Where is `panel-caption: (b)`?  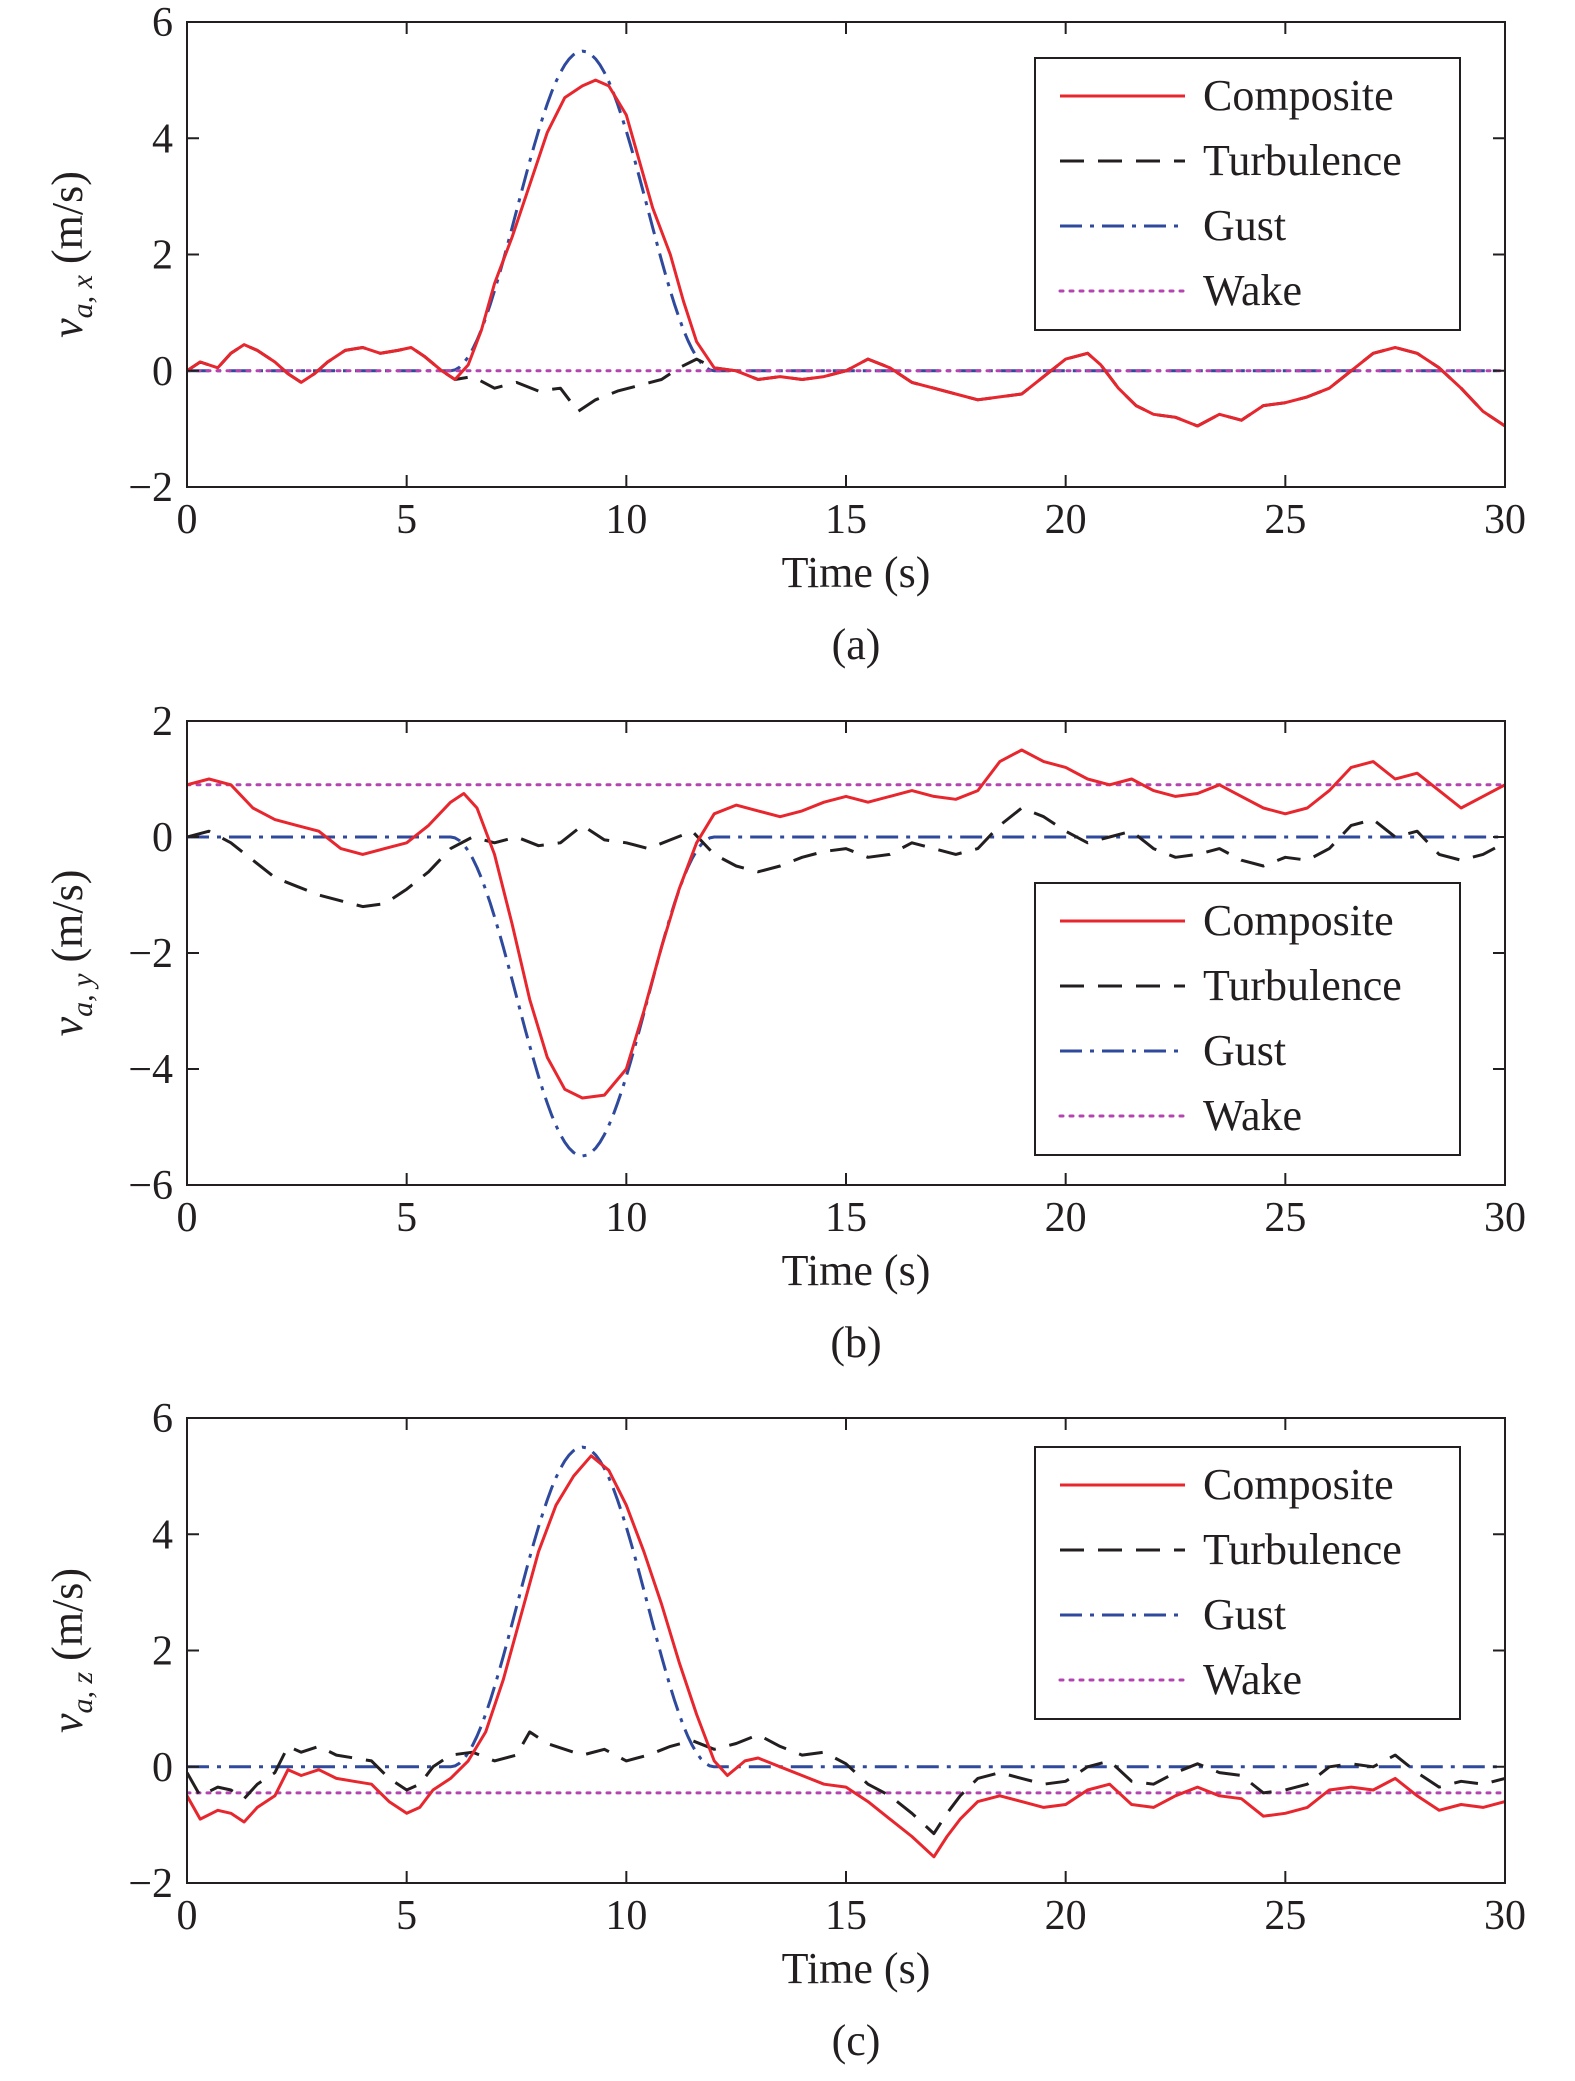 panel-caption: (b) is located at coordinates (855, 1342).